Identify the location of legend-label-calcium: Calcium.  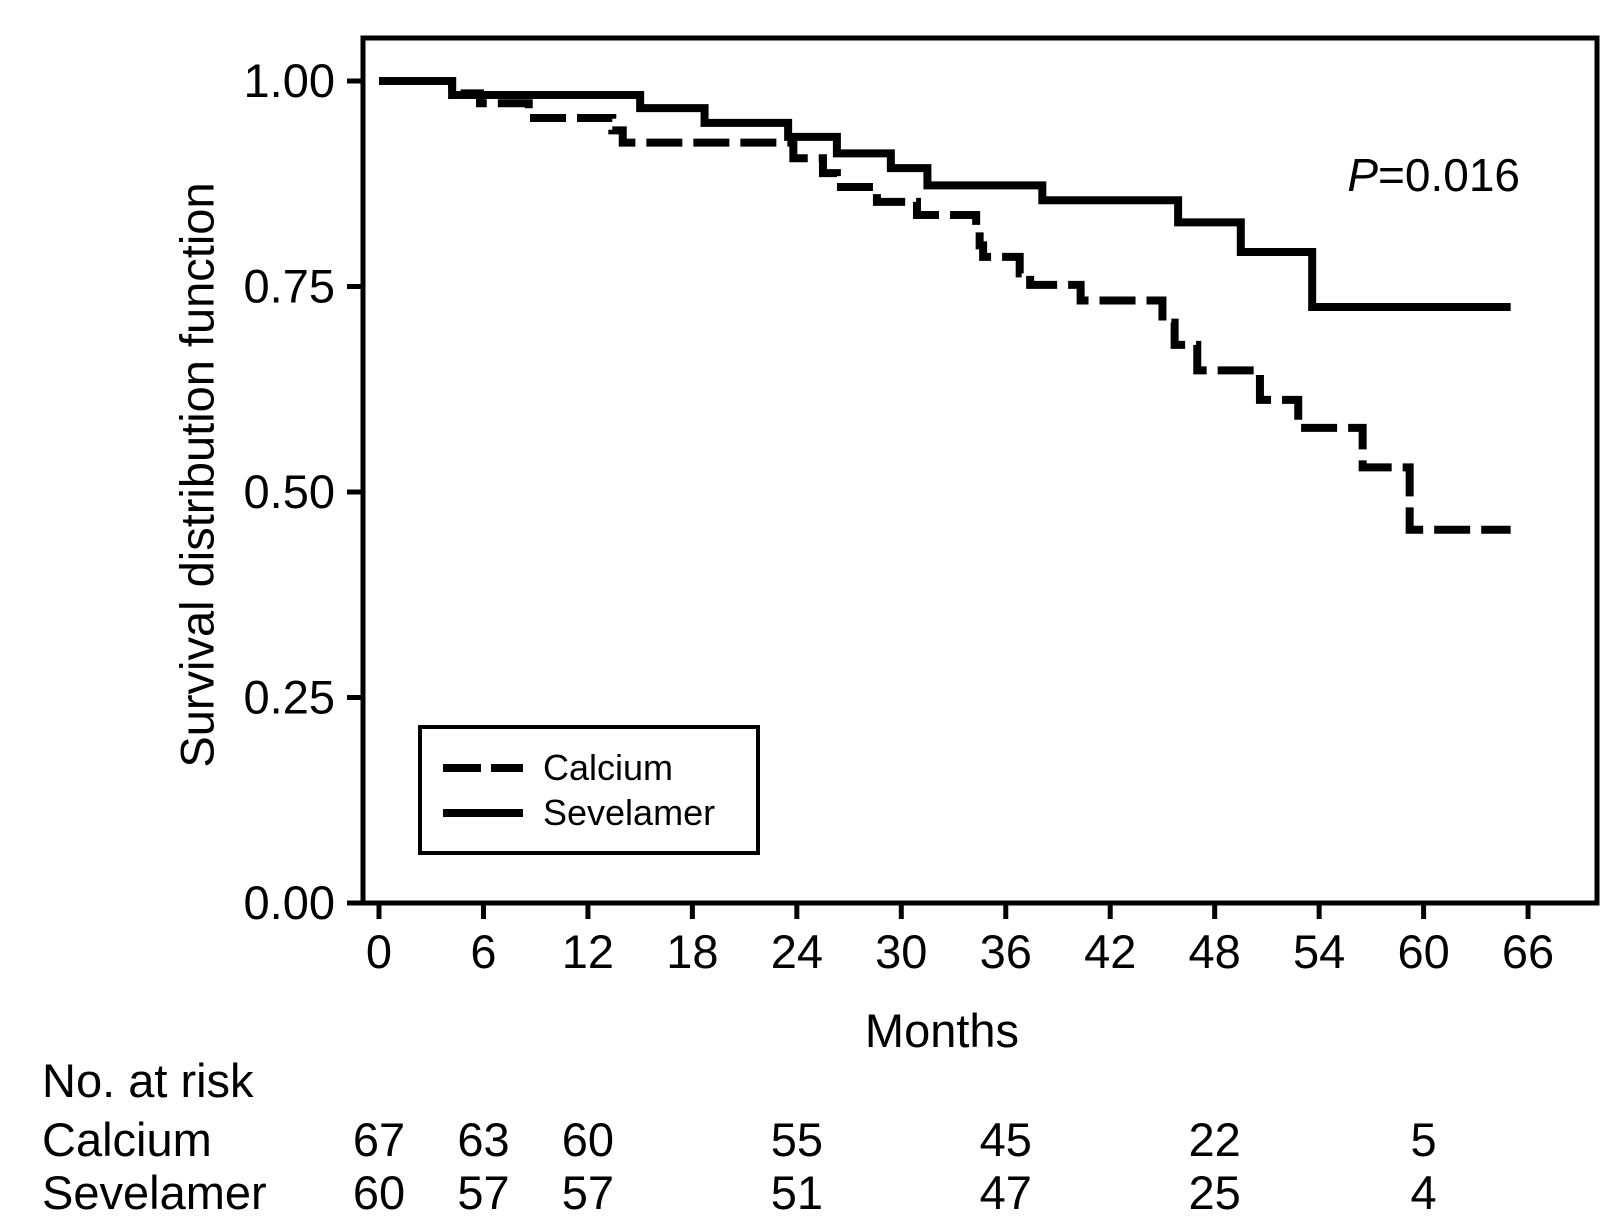
(608, 767).